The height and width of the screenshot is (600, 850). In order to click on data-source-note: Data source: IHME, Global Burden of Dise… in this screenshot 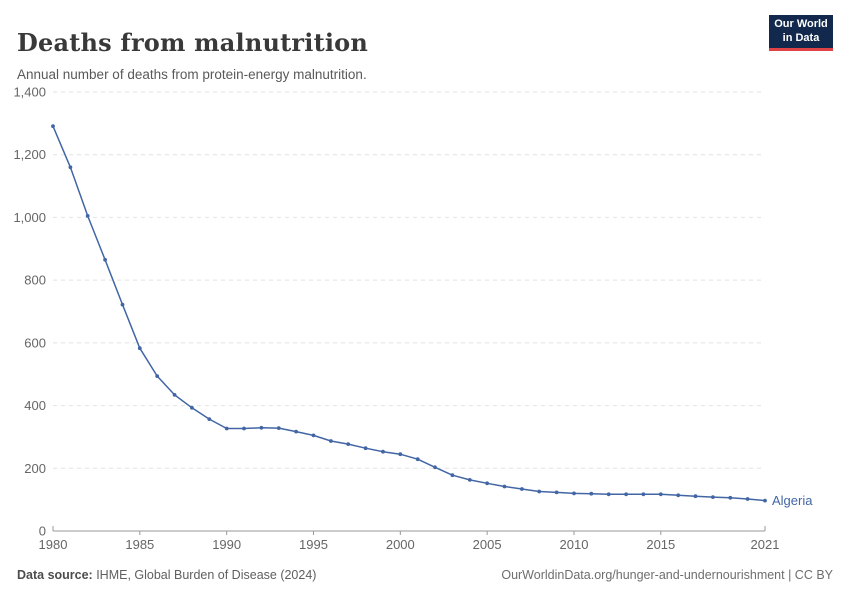, I will do `click(166, 575)`.